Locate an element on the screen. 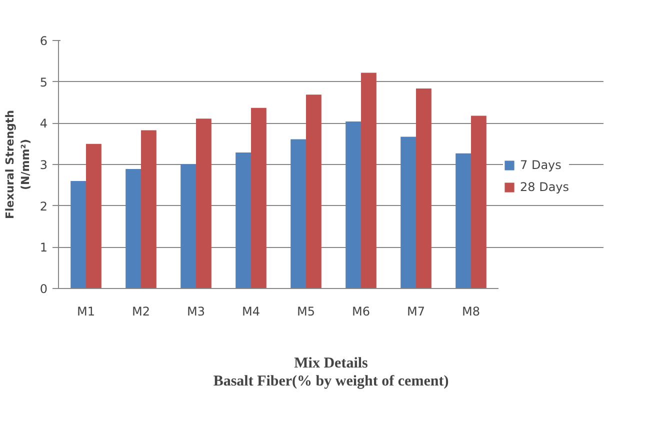 This screenshot has width=667, height=435. x-tick-label: M1 is located at coordinates (86, 311).